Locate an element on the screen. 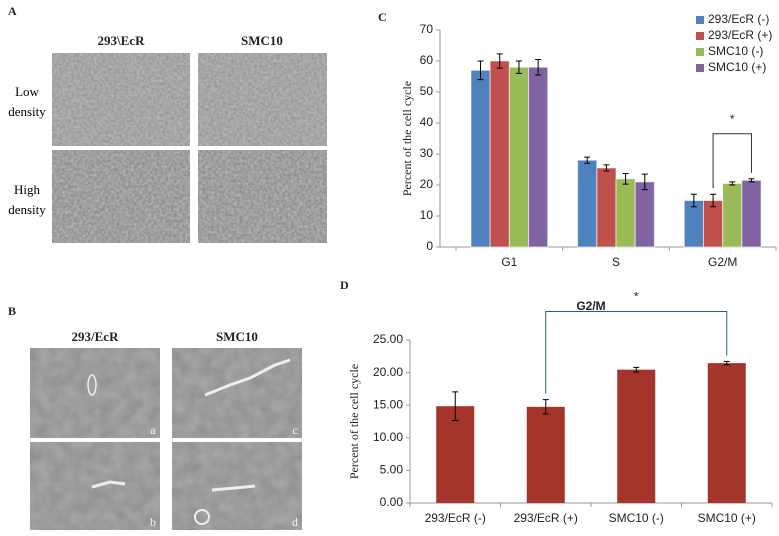 The height and width of the screenshot is (536, 779). x-tick-label: G2/M is located at coordinates (722, 262).